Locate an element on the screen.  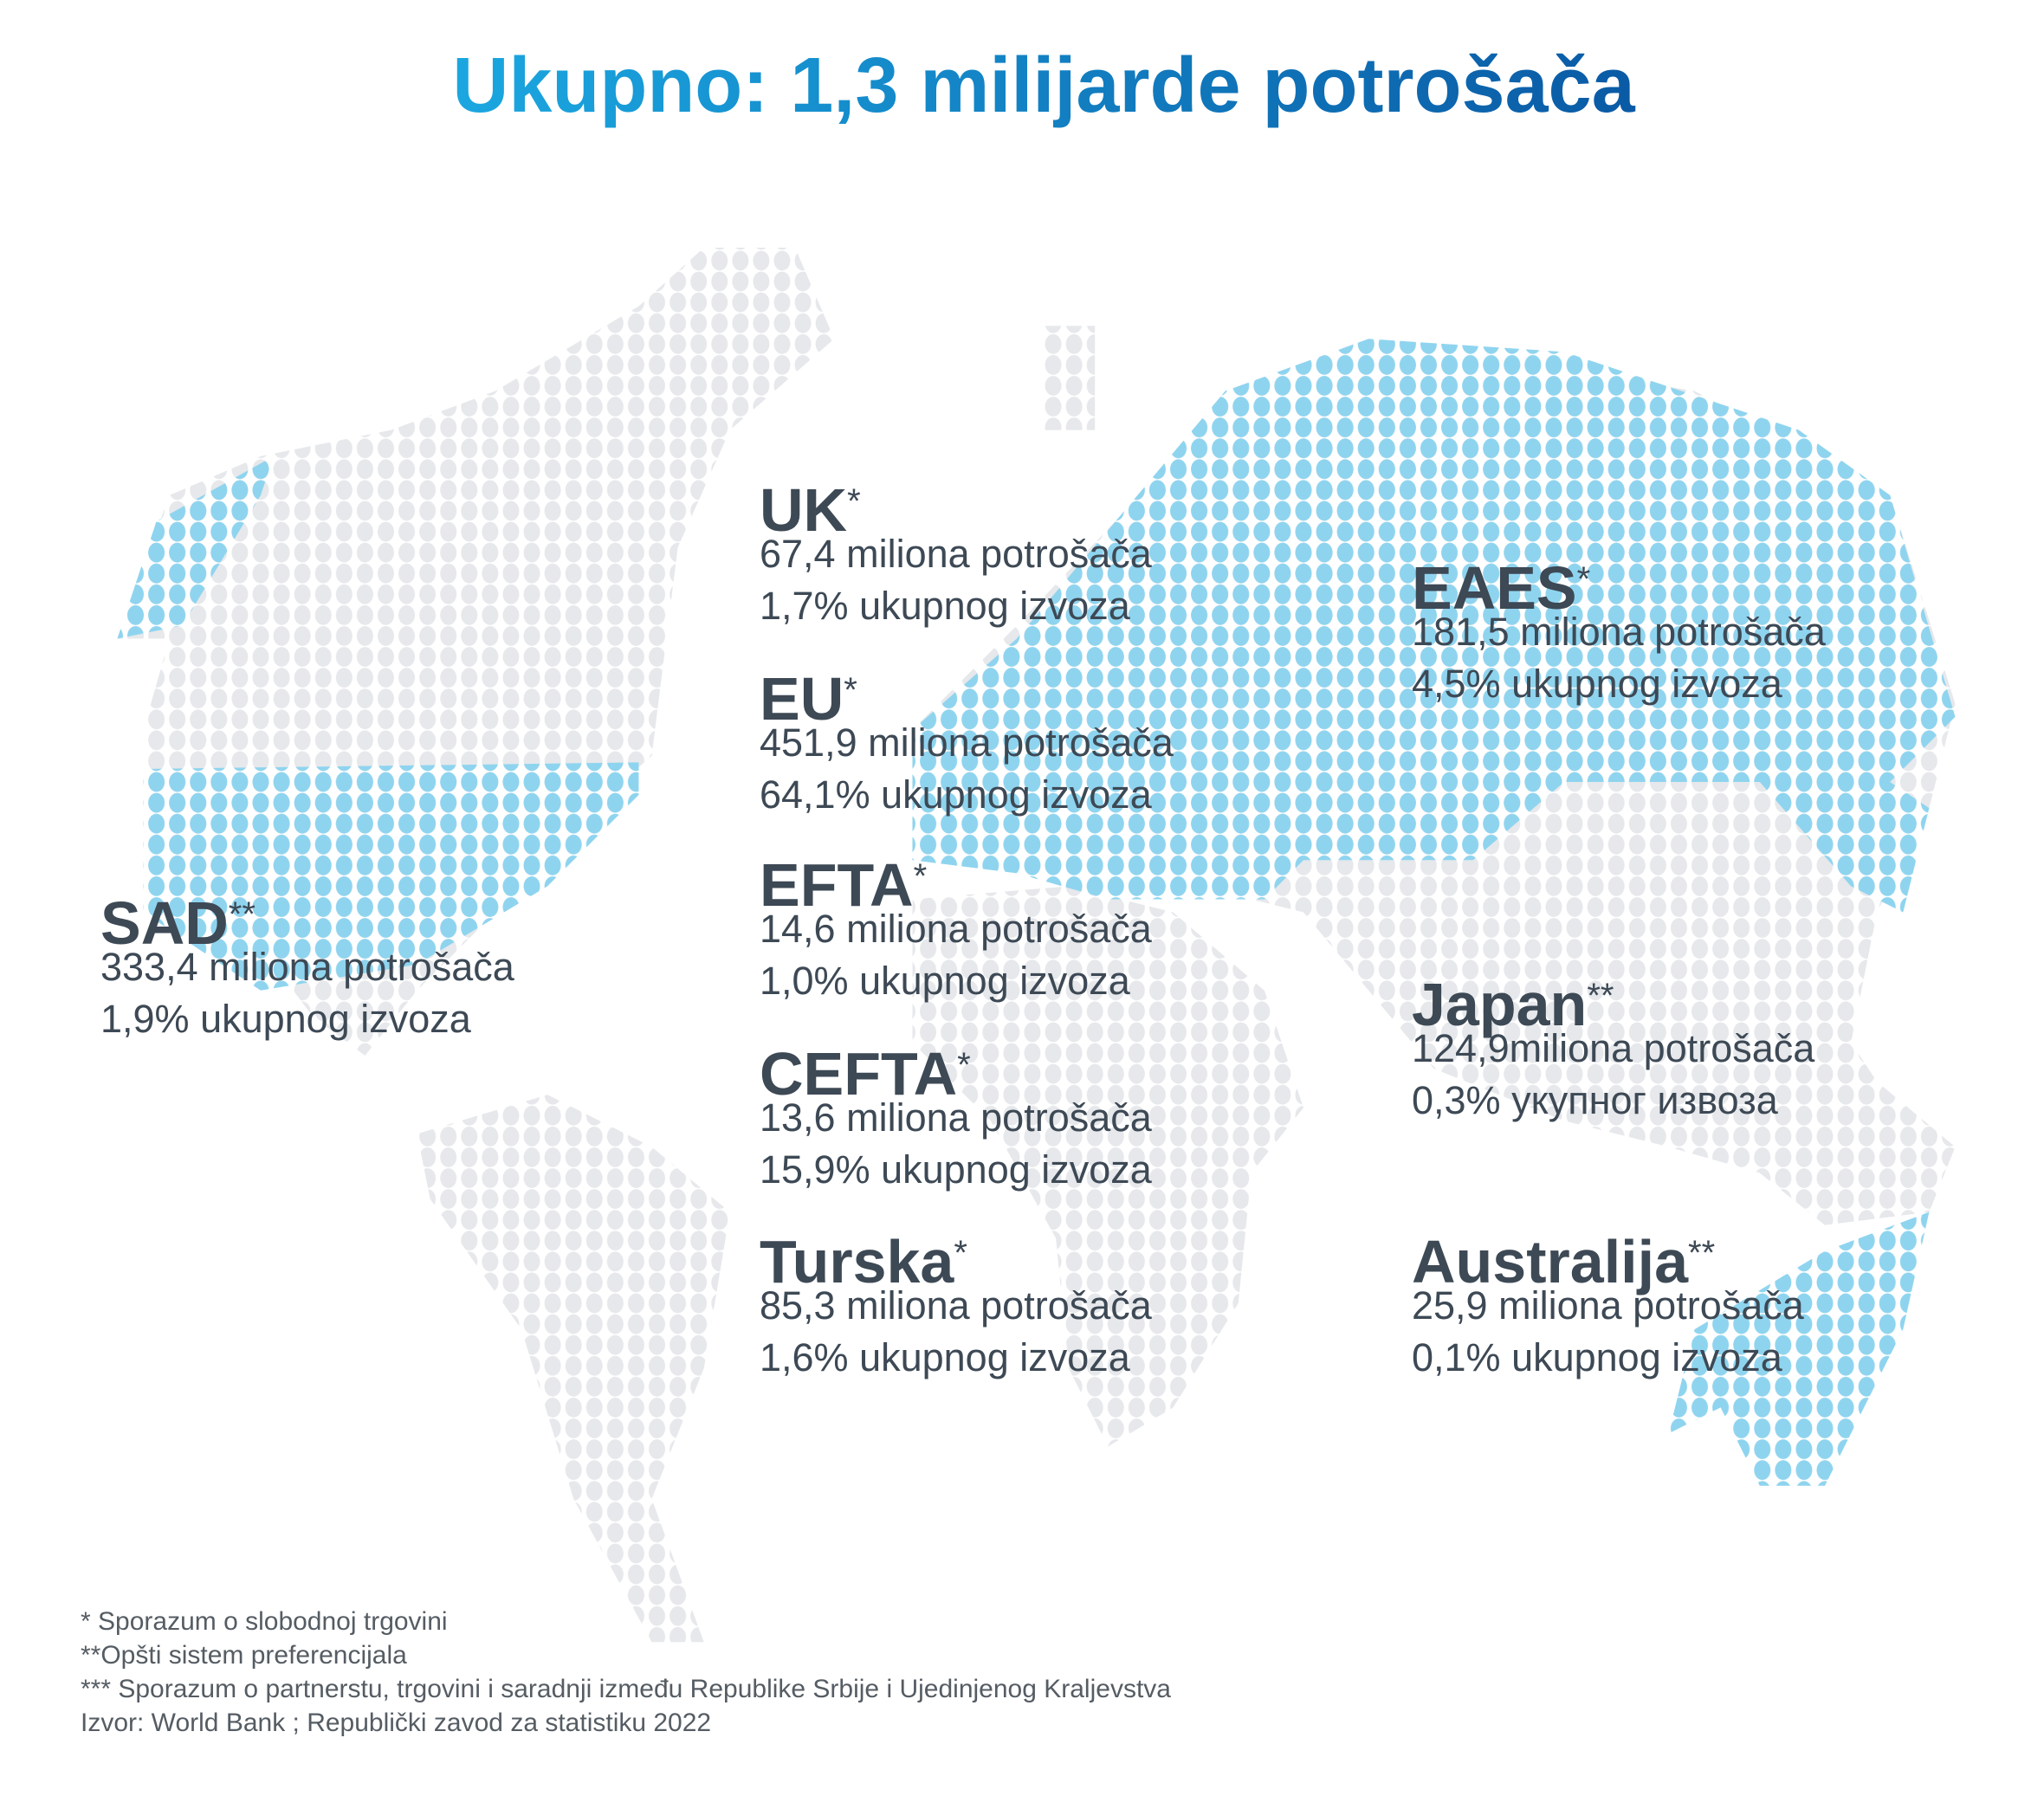
exports: 1,7% ukupnog izvoza is located at coordinates (945, 606).